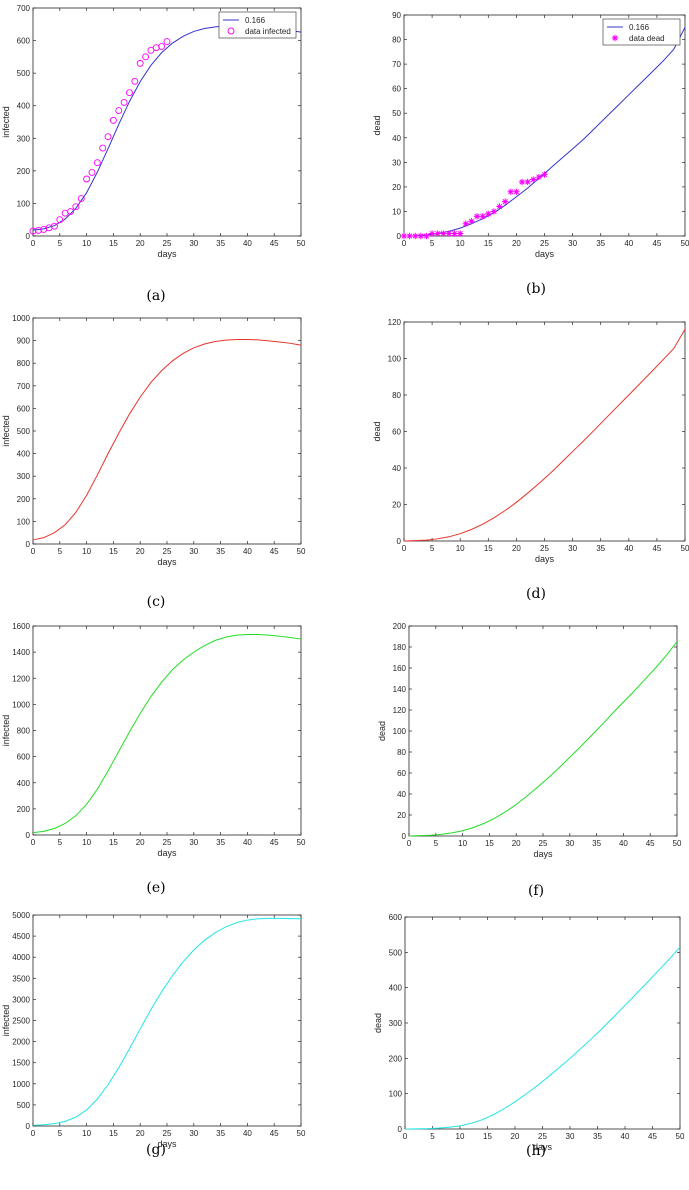 The image size is (689, 1190). I want to click on legend: 0.166 data dead, so click(641, 32).